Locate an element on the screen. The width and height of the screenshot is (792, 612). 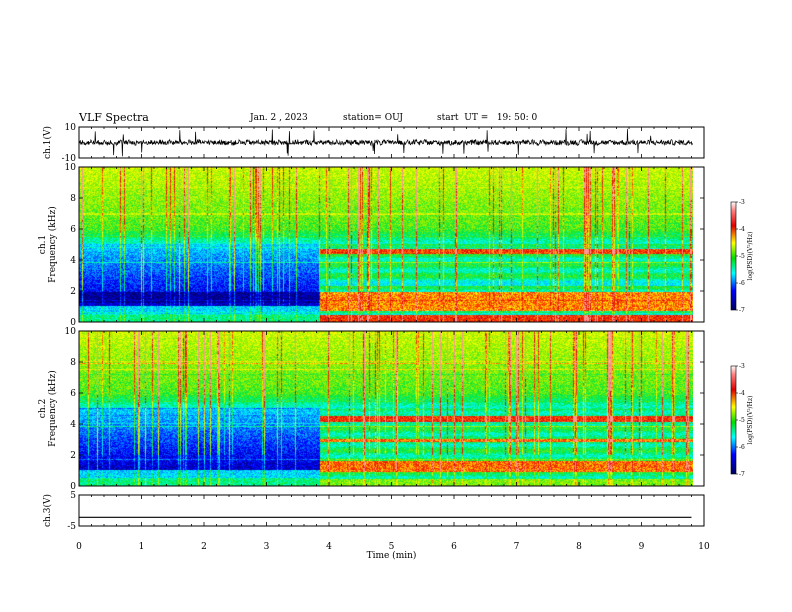
x-tick-label: 0 is located at coordinates (79, 547).